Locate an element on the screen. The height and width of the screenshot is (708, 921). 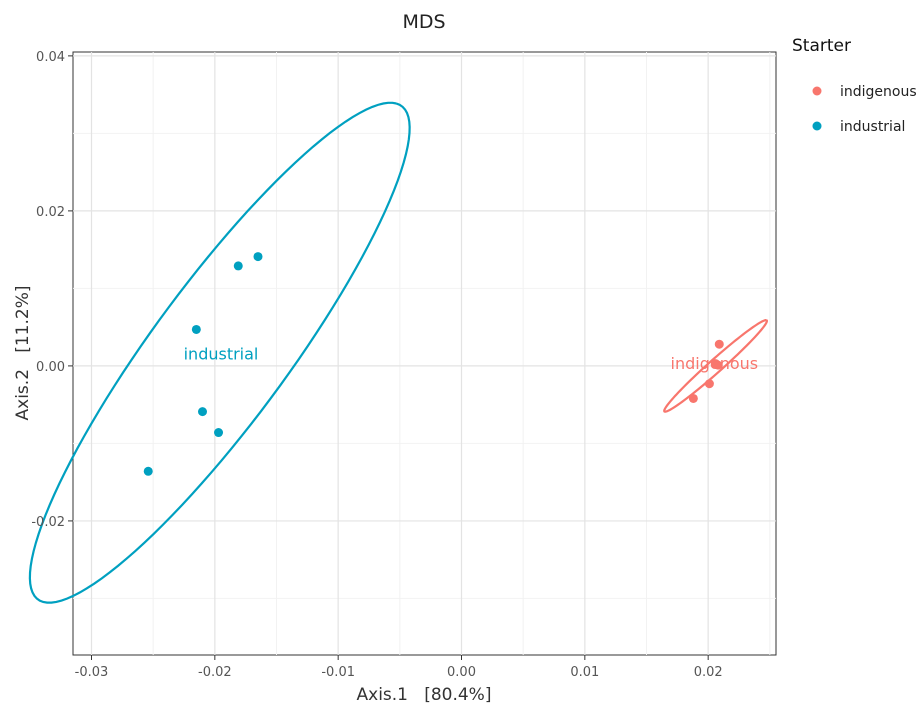
y-axis-title: Axis.2 [11.2%] is located at coordinates (23, 353).